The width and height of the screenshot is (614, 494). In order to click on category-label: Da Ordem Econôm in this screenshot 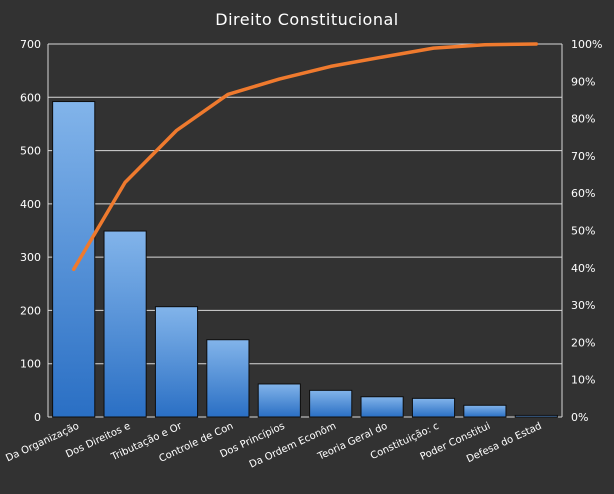, I will do `click(292, 445)`.